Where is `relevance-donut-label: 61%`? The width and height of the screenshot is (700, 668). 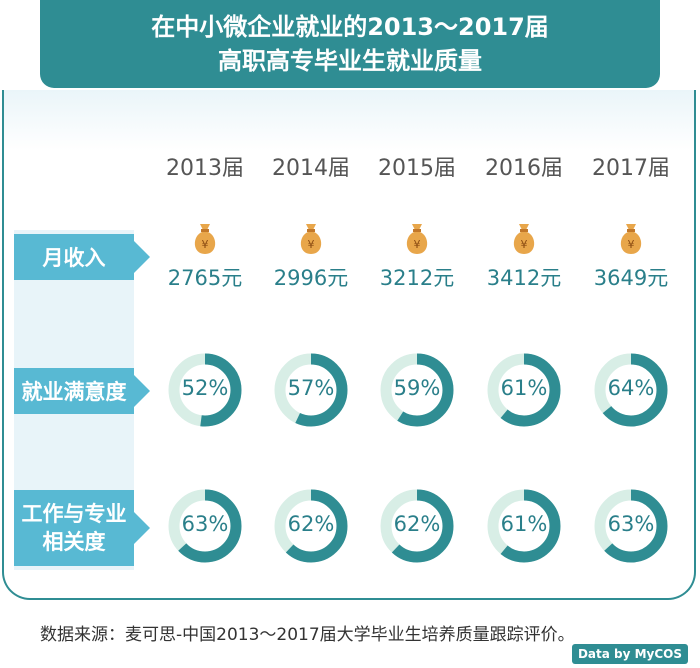 relevance-donut-label: 61% is located at coordinates (524, 524).